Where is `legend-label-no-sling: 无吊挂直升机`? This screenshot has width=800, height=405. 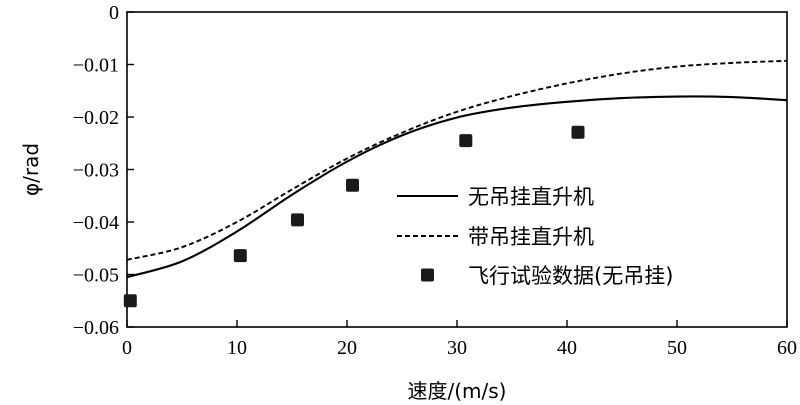 legend-label-no-sling: 无吊挂直升机 is located at coordinates (531, 197).